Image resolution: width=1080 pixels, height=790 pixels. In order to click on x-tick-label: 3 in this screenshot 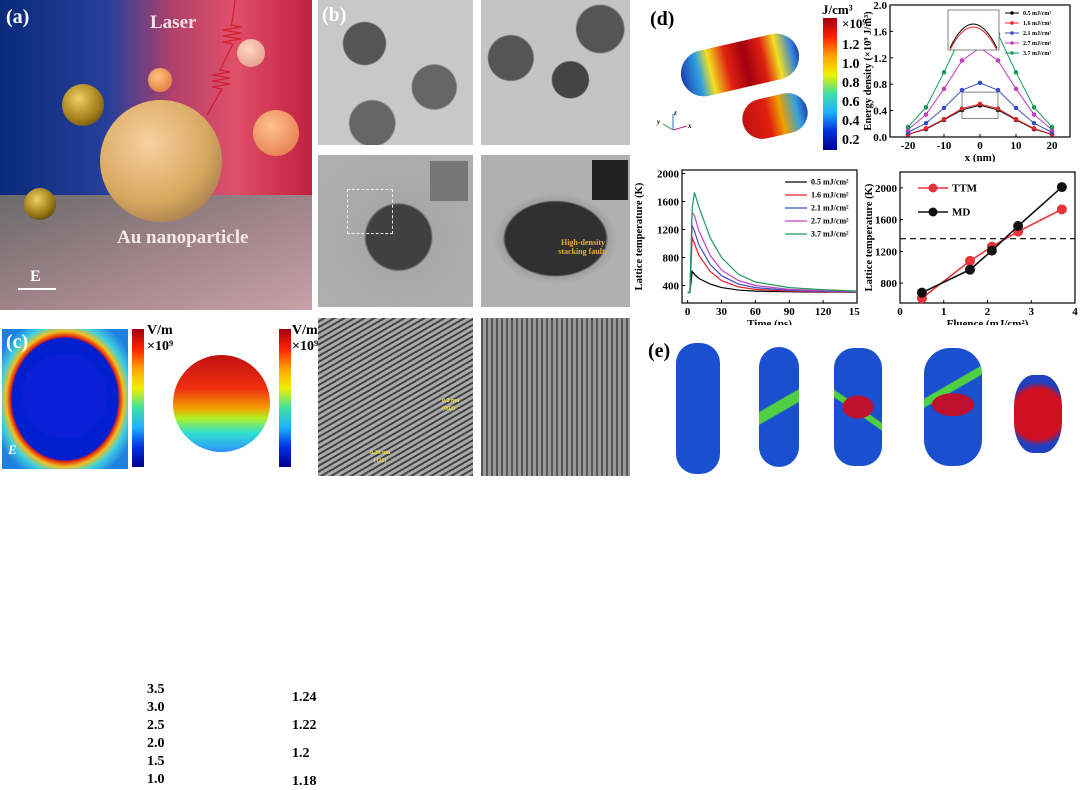, I will do `click(1032, 312)`.